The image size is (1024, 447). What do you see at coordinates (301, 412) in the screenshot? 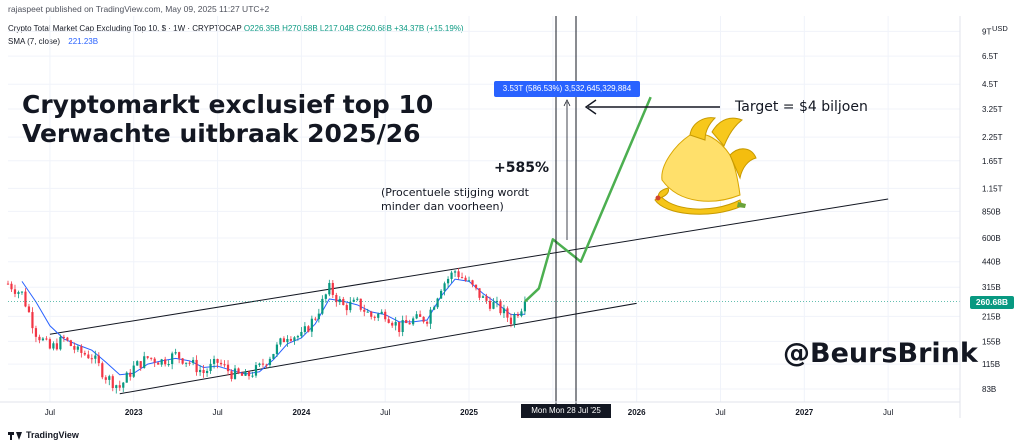
I see `x-tick-label: 2024` at bounding box center [301, 412].